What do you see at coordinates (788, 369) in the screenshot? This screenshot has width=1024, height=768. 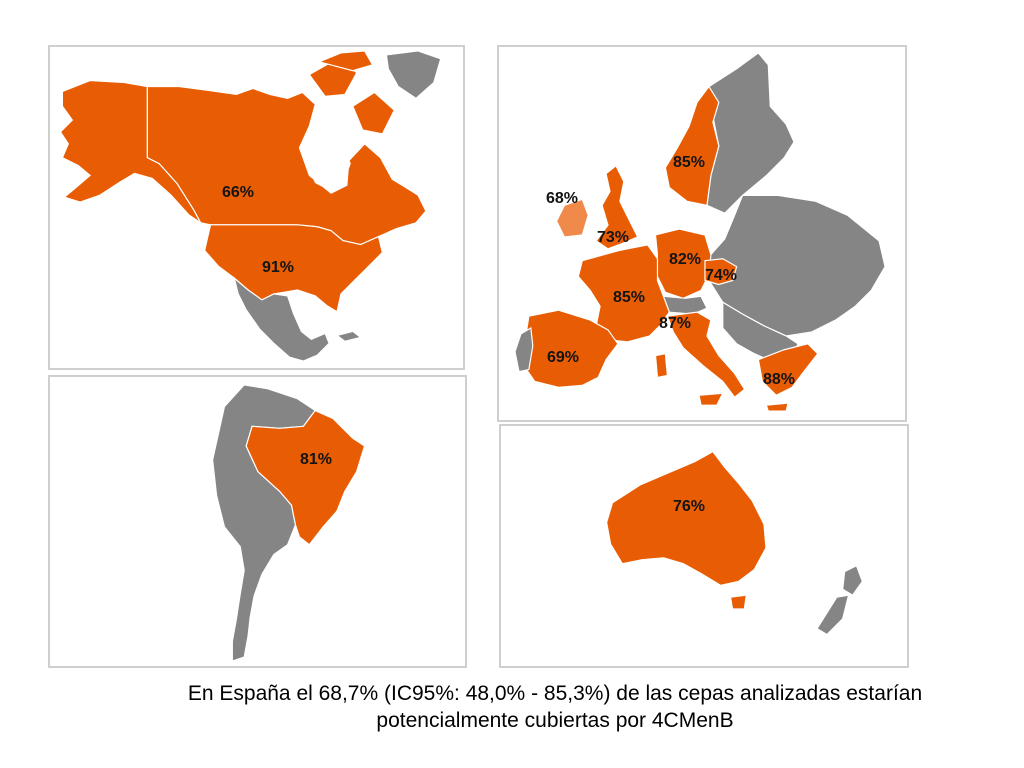 I see `greece-region` at bounding box center [788, 369].